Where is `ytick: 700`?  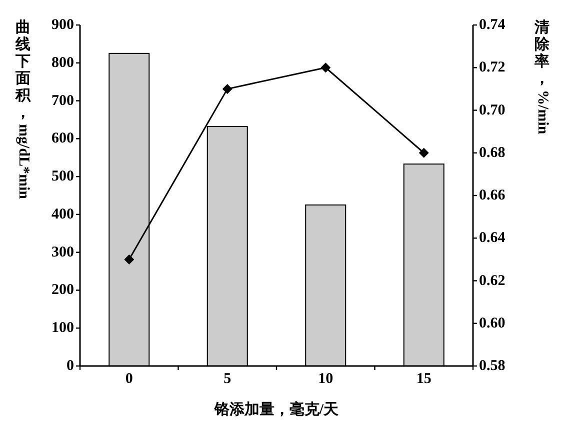
ytick: 700 is located at coordinates (63, 100).